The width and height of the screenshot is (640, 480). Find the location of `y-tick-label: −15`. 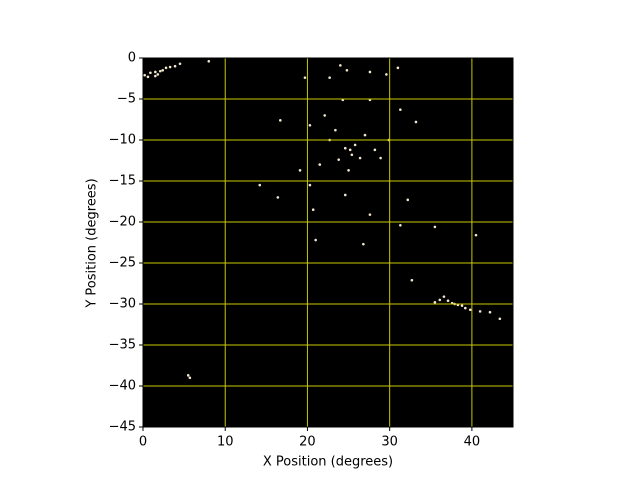

y-tick-label: −15 is located at coordinates (122, 181).